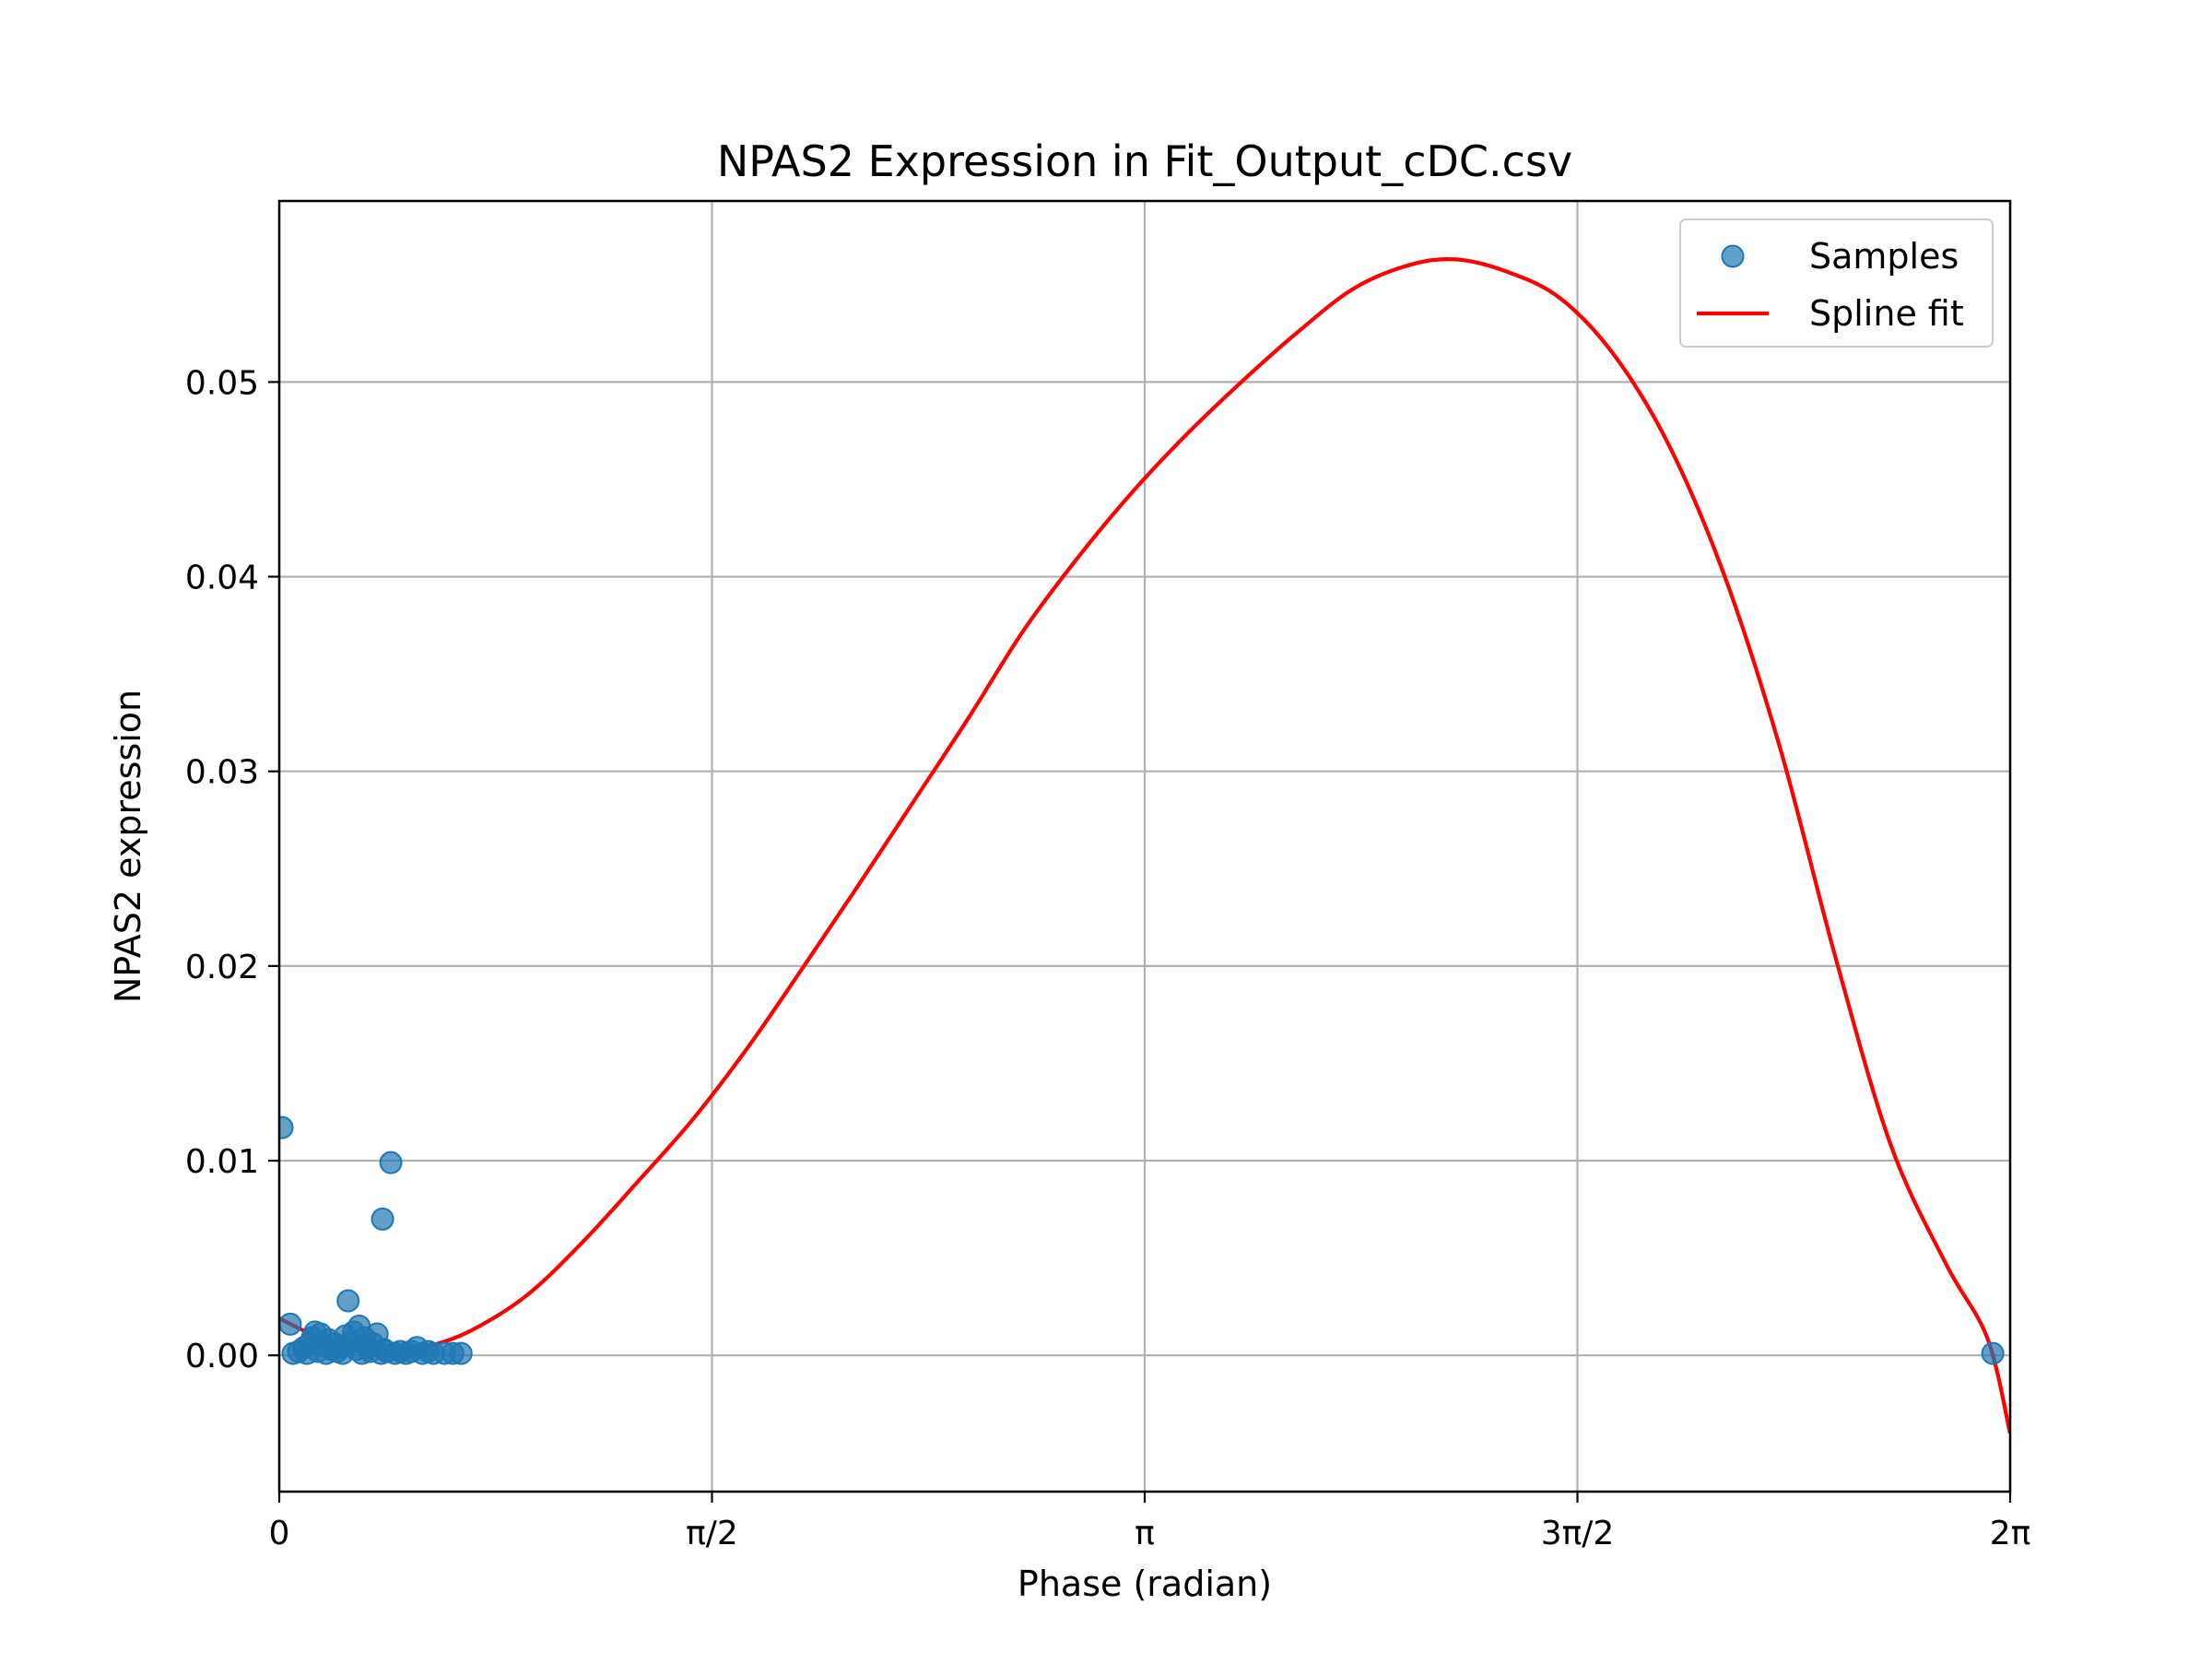 The image size is (2212, 1664). Describe the element at coordinates (222, 967) in the screenshot. I see `y-tick-label: 0.02` at that location.